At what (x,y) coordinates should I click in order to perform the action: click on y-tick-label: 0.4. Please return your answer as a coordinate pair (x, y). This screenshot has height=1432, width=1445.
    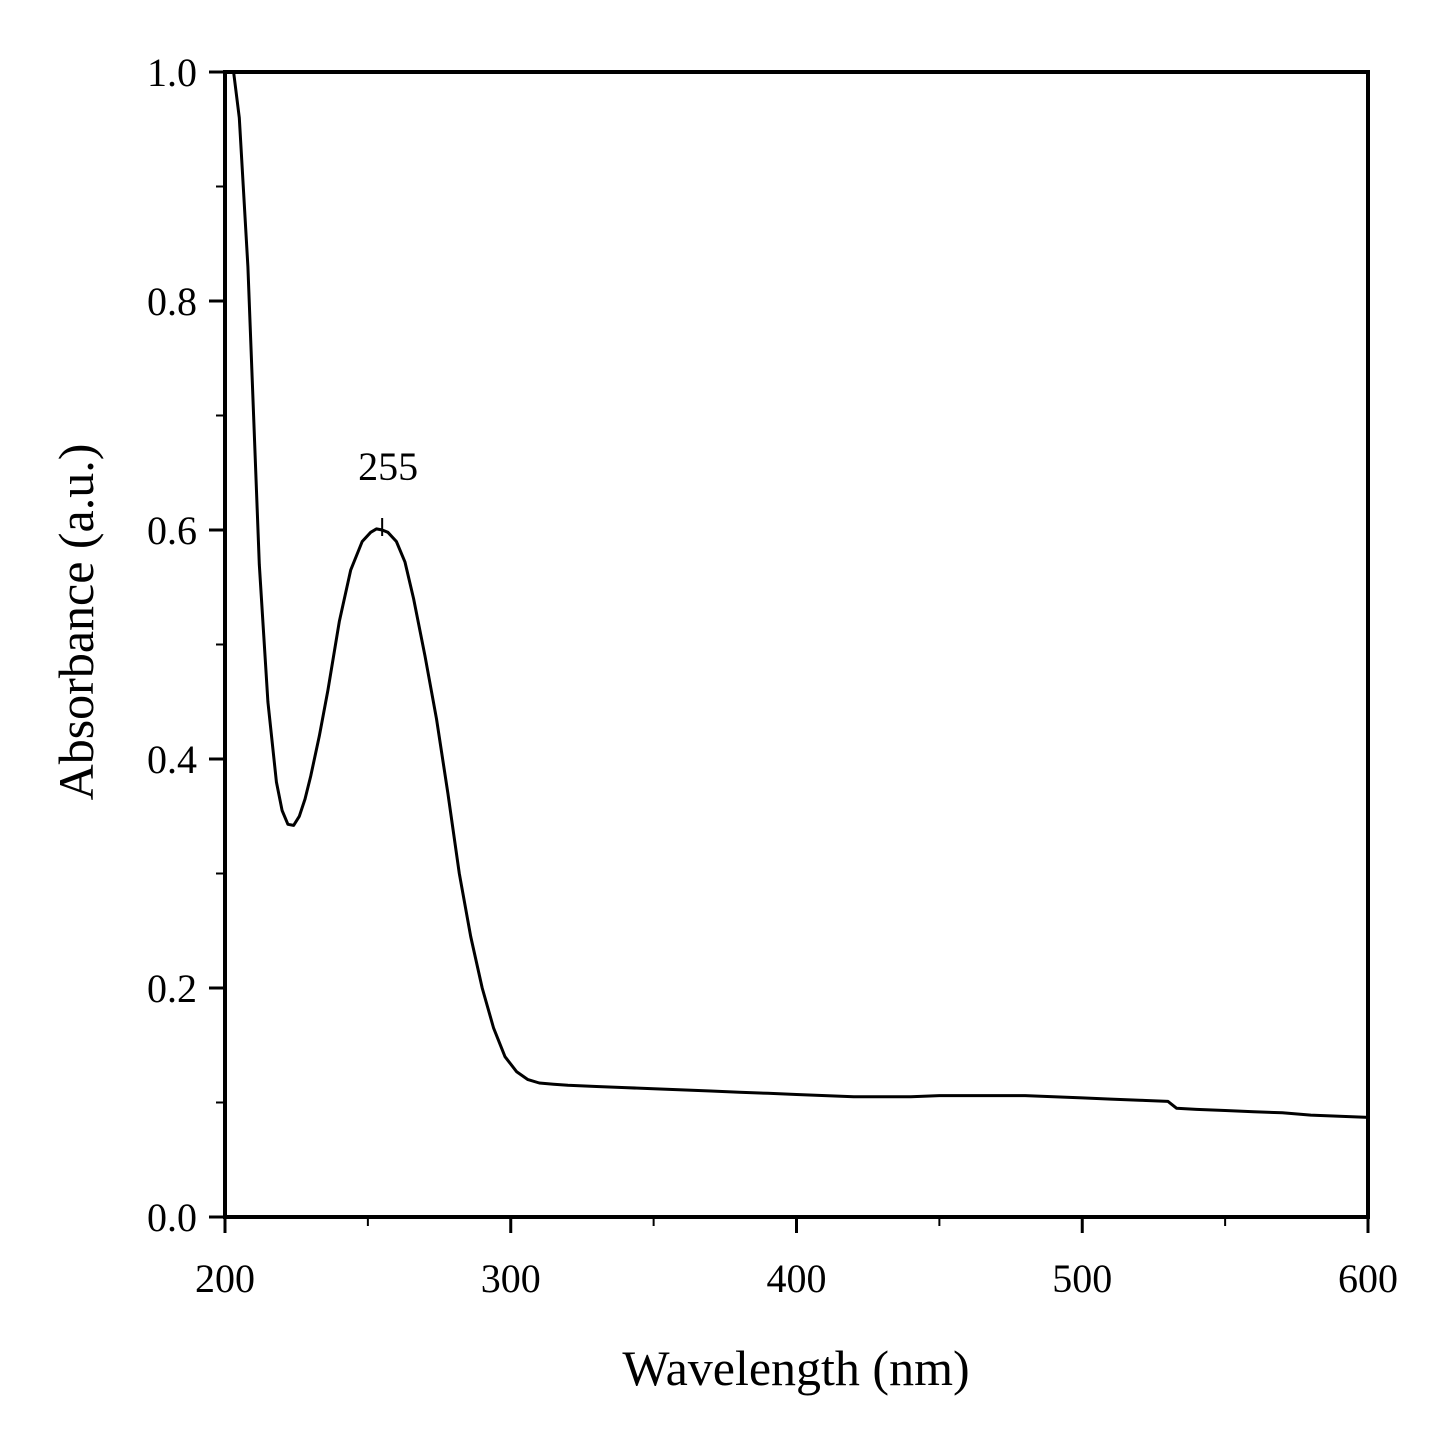
    Looking at the image, I should click on (172, 759).